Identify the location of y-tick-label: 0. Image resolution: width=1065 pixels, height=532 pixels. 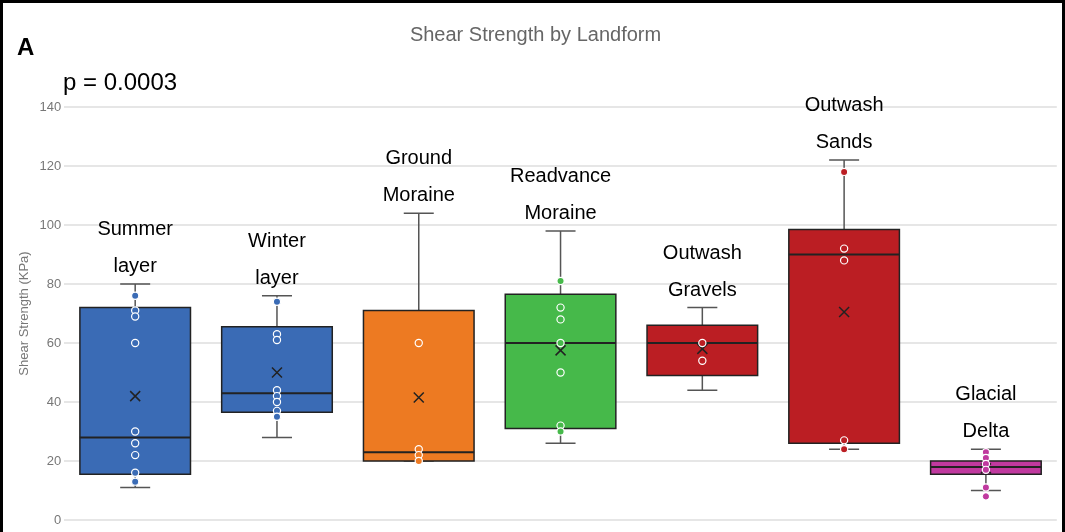
(58, 519).